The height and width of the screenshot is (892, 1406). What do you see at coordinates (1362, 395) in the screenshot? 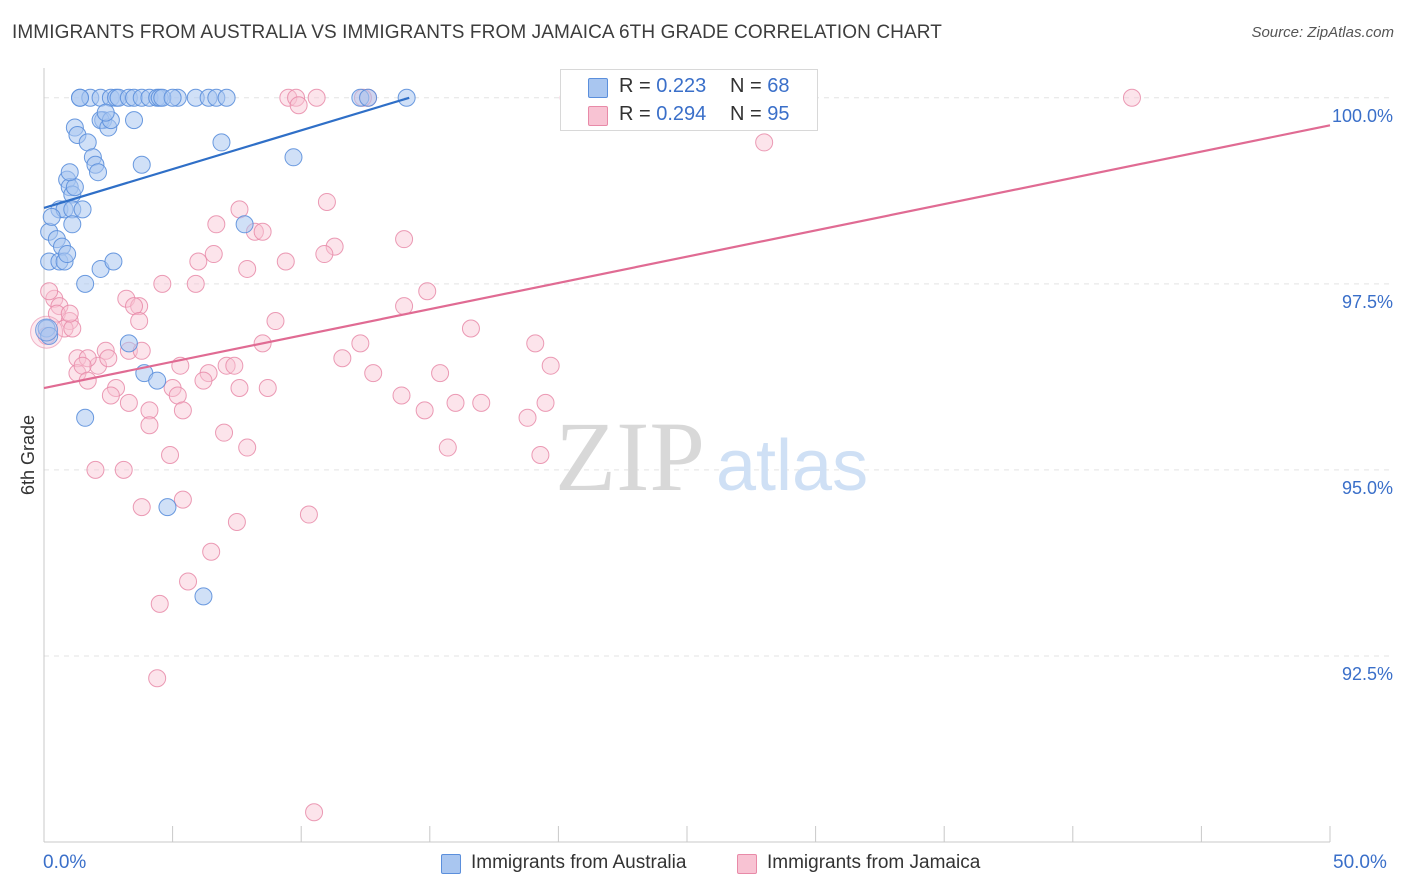
I see `y-tick-labels: 92.5% 95.0% 97.5% 100.0%` at bounding box center [1362, 395].